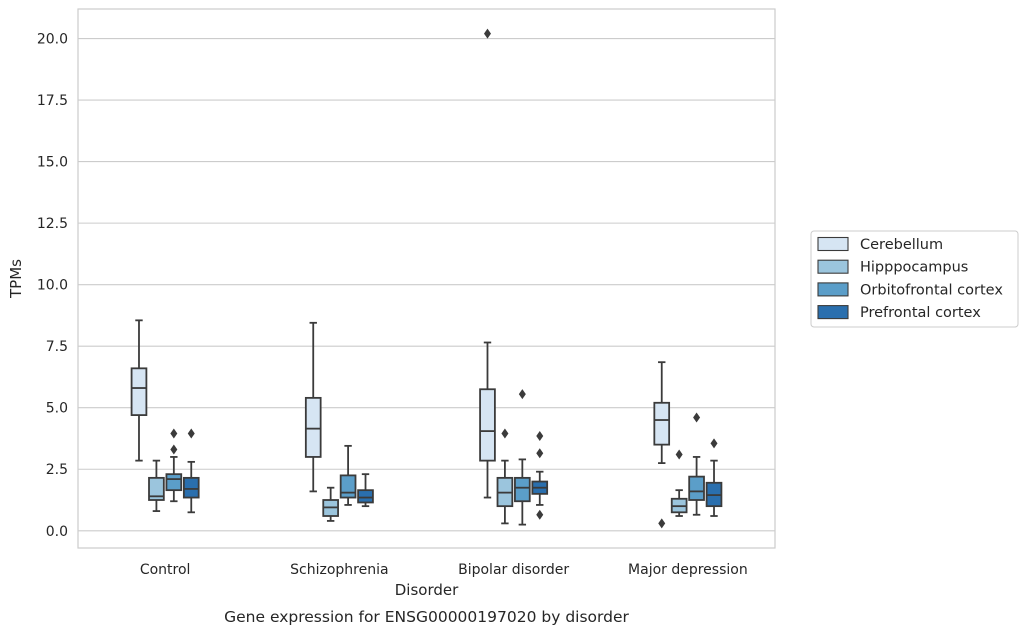  Describe the element at coordinates (513, 570) in the screenshot. I see `x-tick-label: Bipolar disorder` at that location.